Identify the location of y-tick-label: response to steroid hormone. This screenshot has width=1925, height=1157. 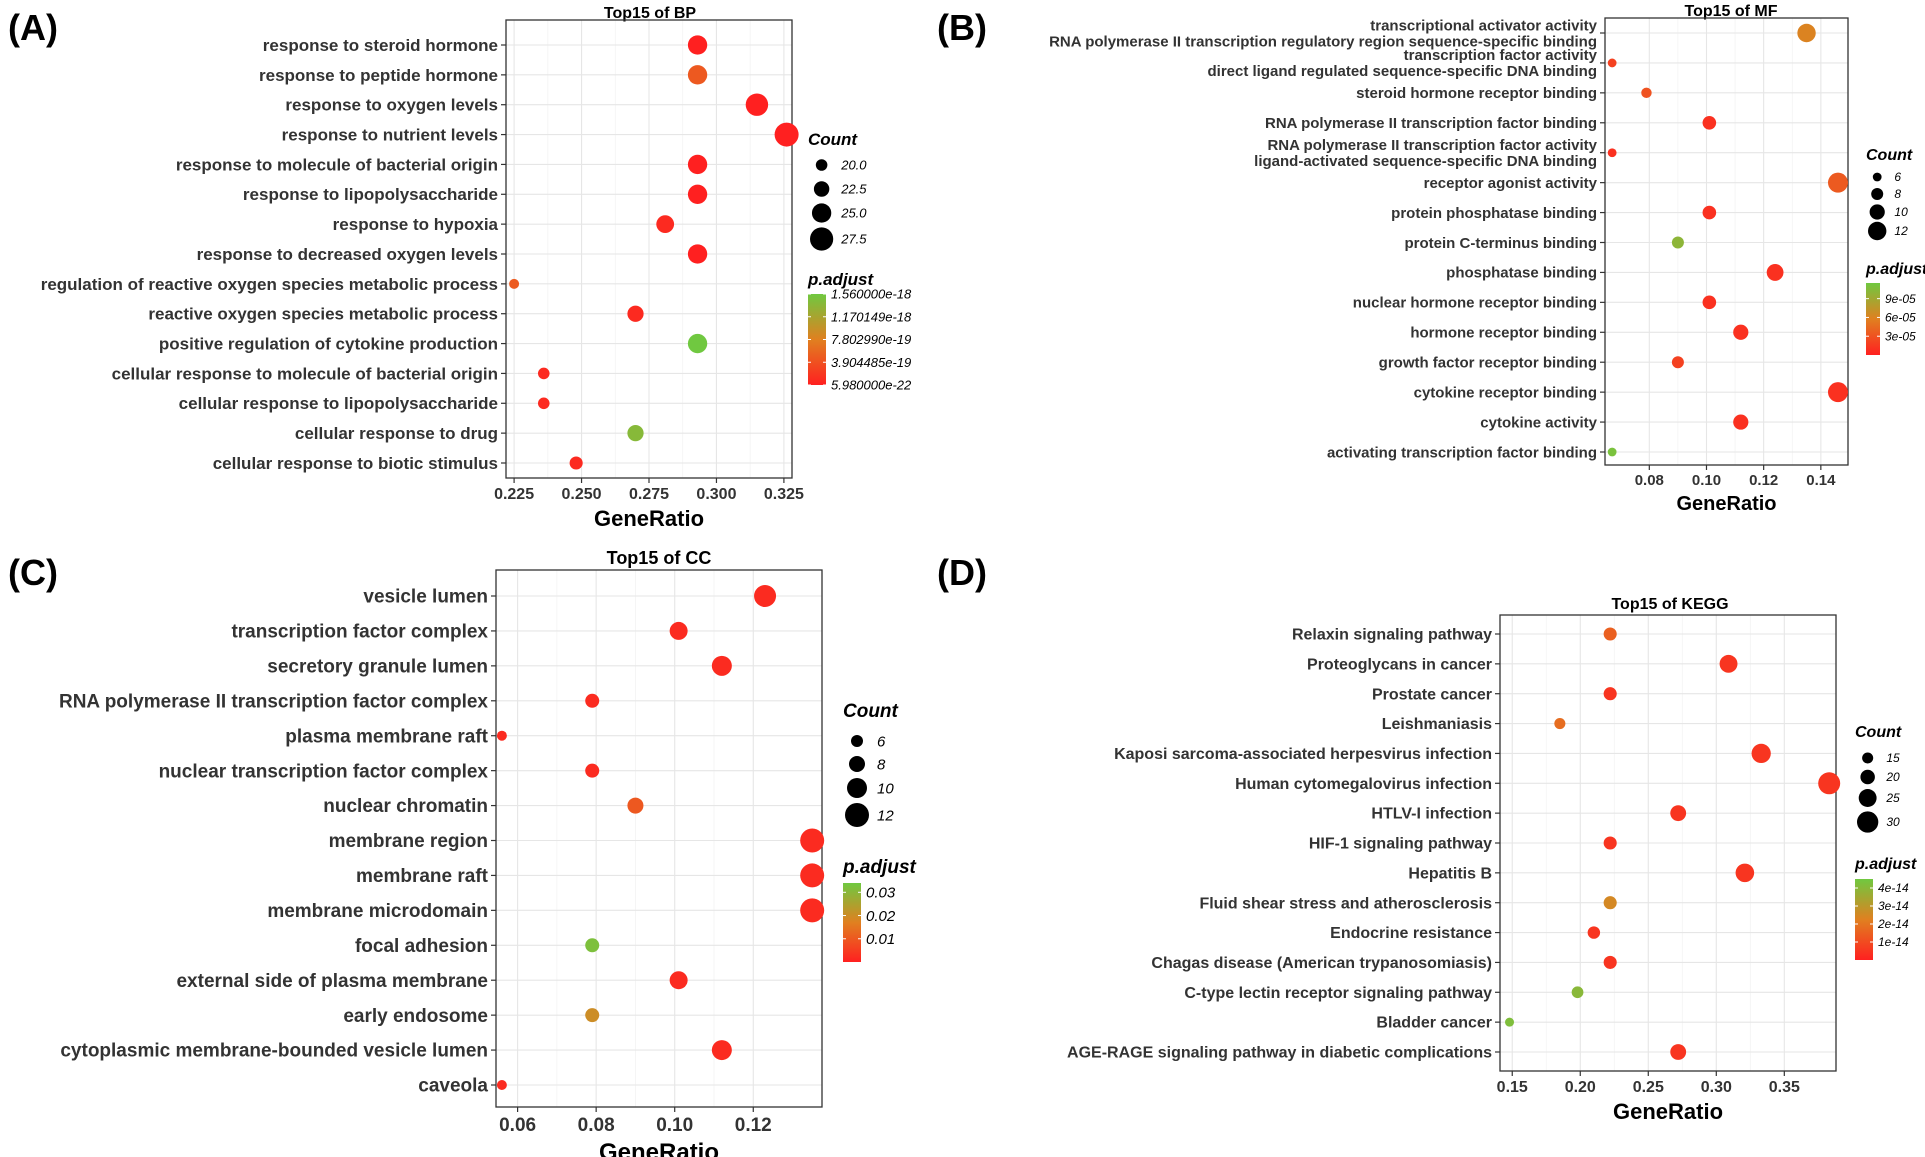
(380, 45).